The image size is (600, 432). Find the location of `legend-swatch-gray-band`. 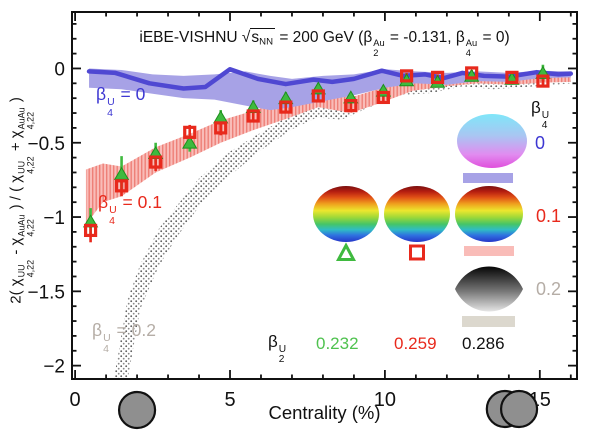

legend-swatch-gray-band is located at coordinates (488, 321).